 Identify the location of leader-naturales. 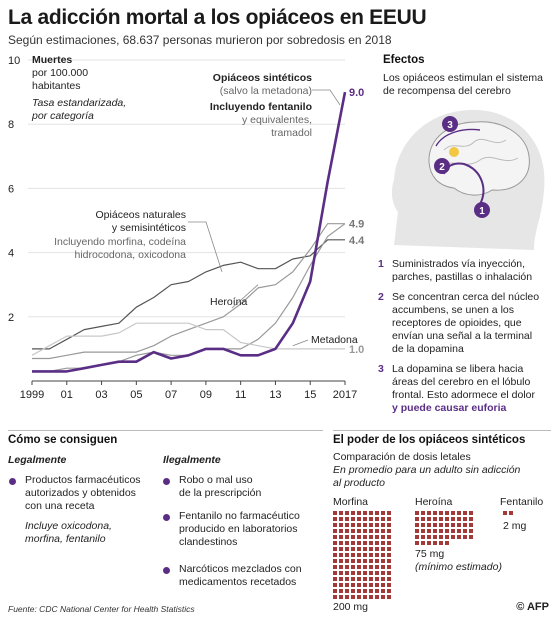
(205, 246).